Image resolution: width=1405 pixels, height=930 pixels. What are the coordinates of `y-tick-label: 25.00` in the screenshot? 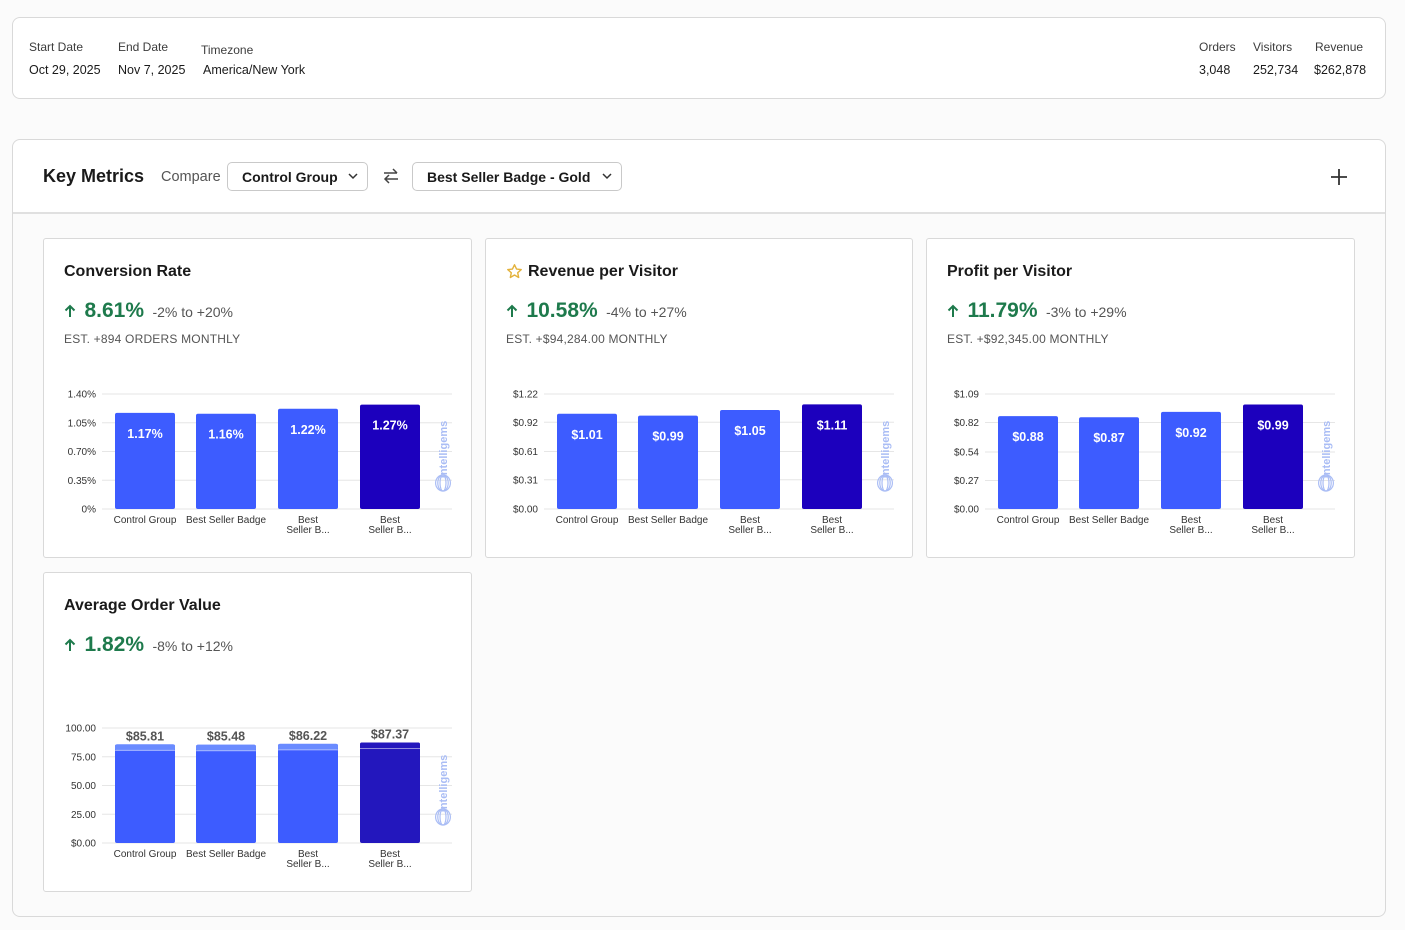 It's located at (83, 815).